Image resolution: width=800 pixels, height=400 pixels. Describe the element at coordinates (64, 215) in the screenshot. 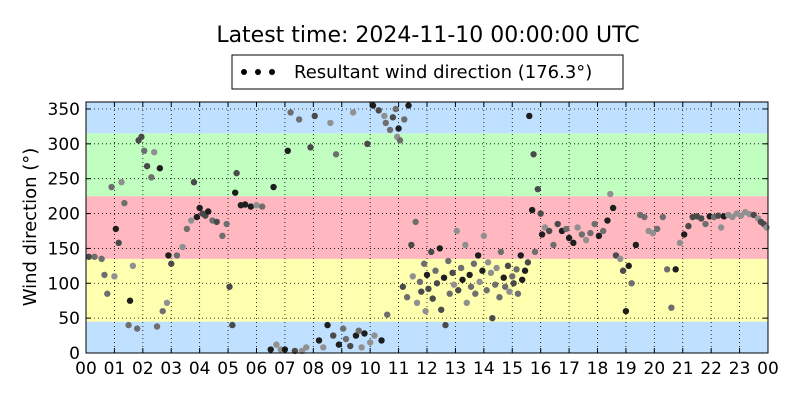

I see `y-tick-label: 200` at that location.